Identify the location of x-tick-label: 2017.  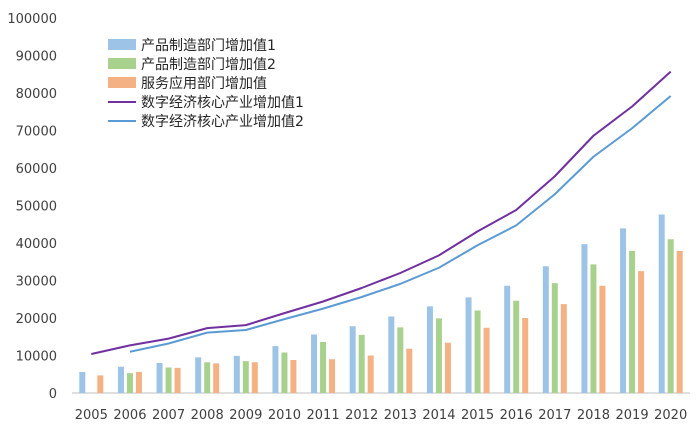
(554, 415).